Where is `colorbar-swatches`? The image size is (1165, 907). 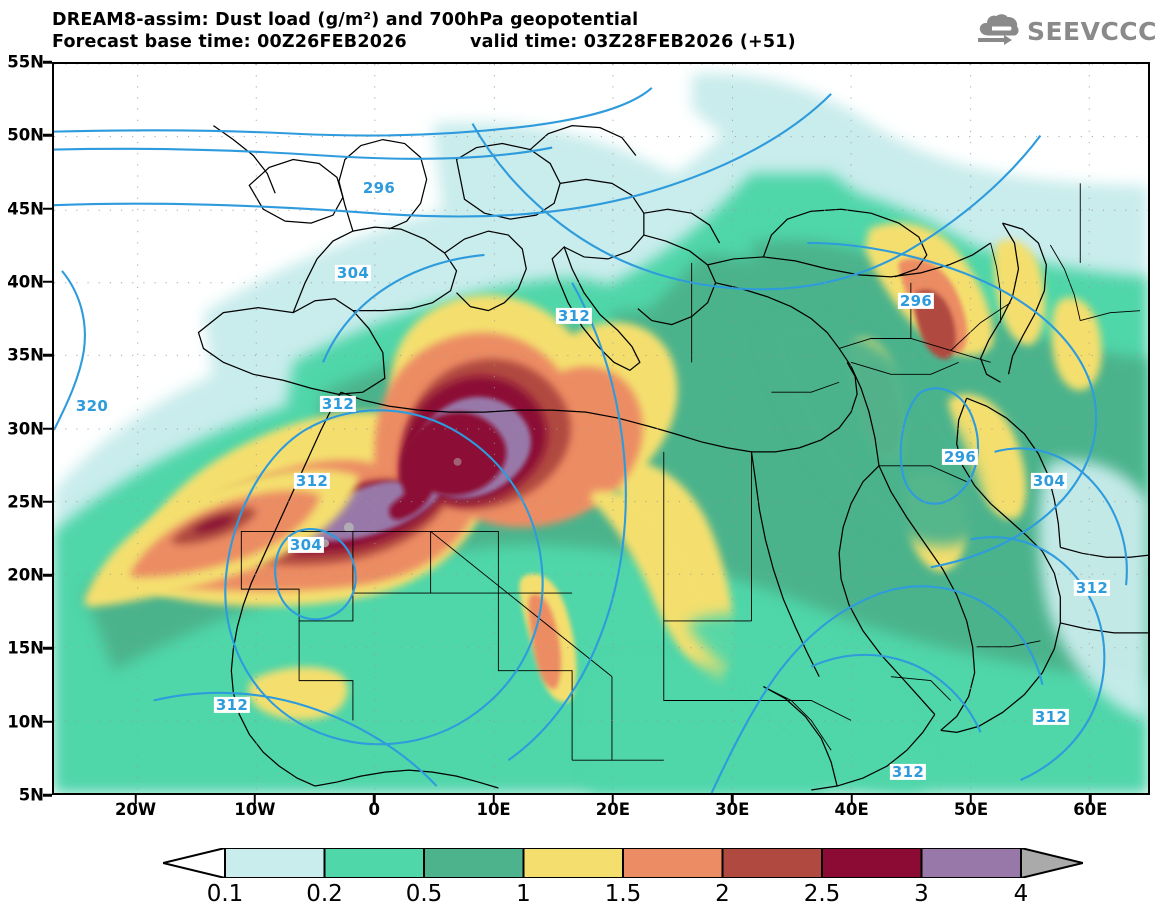
colorbar-swatches is located at coordinates (623, 863).